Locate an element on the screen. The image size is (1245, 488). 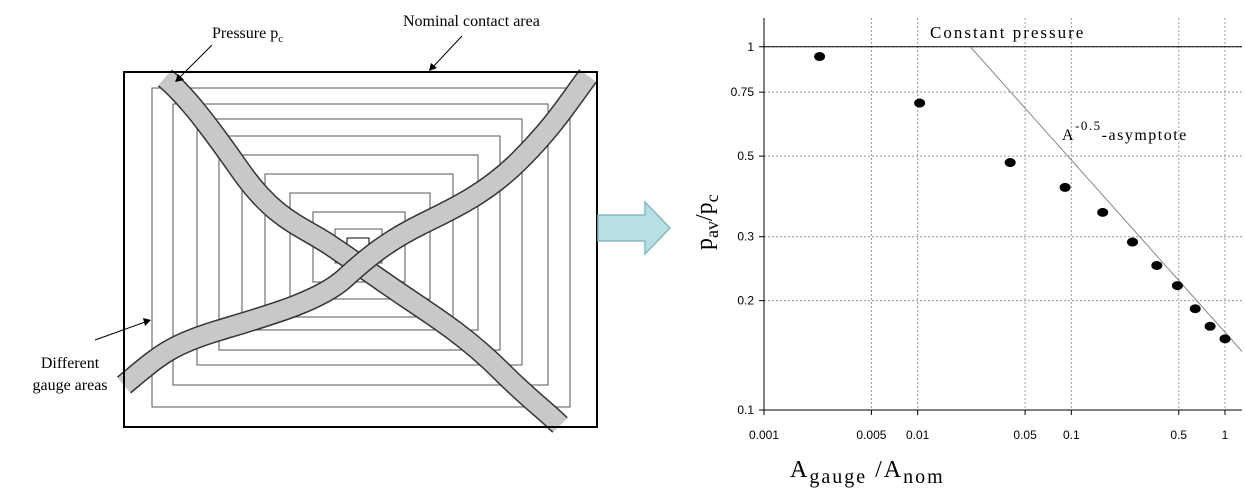
y-axis-title: pav/pc is located at coordinates (707, 222).